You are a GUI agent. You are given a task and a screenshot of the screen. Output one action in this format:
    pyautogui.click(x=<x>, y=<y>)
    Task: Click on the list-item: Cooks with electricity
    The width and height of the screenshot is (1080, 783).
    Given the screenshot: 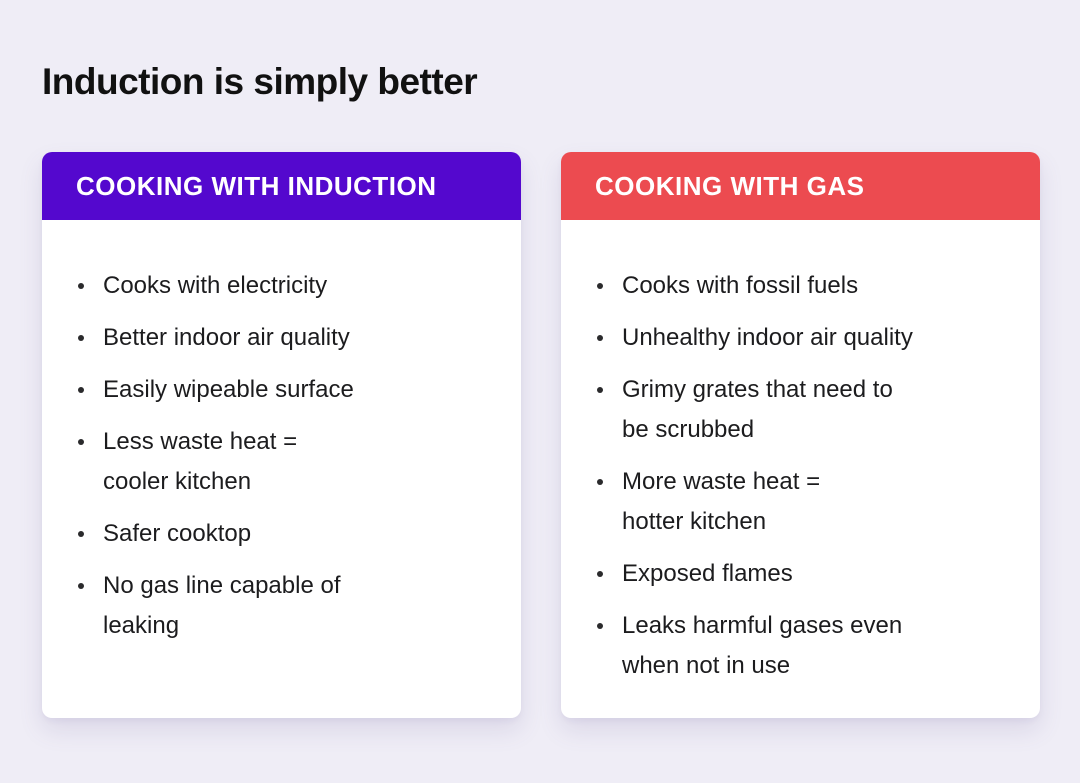 What is the action you would take?
    pyautogui.click(x=287, y=286)
    